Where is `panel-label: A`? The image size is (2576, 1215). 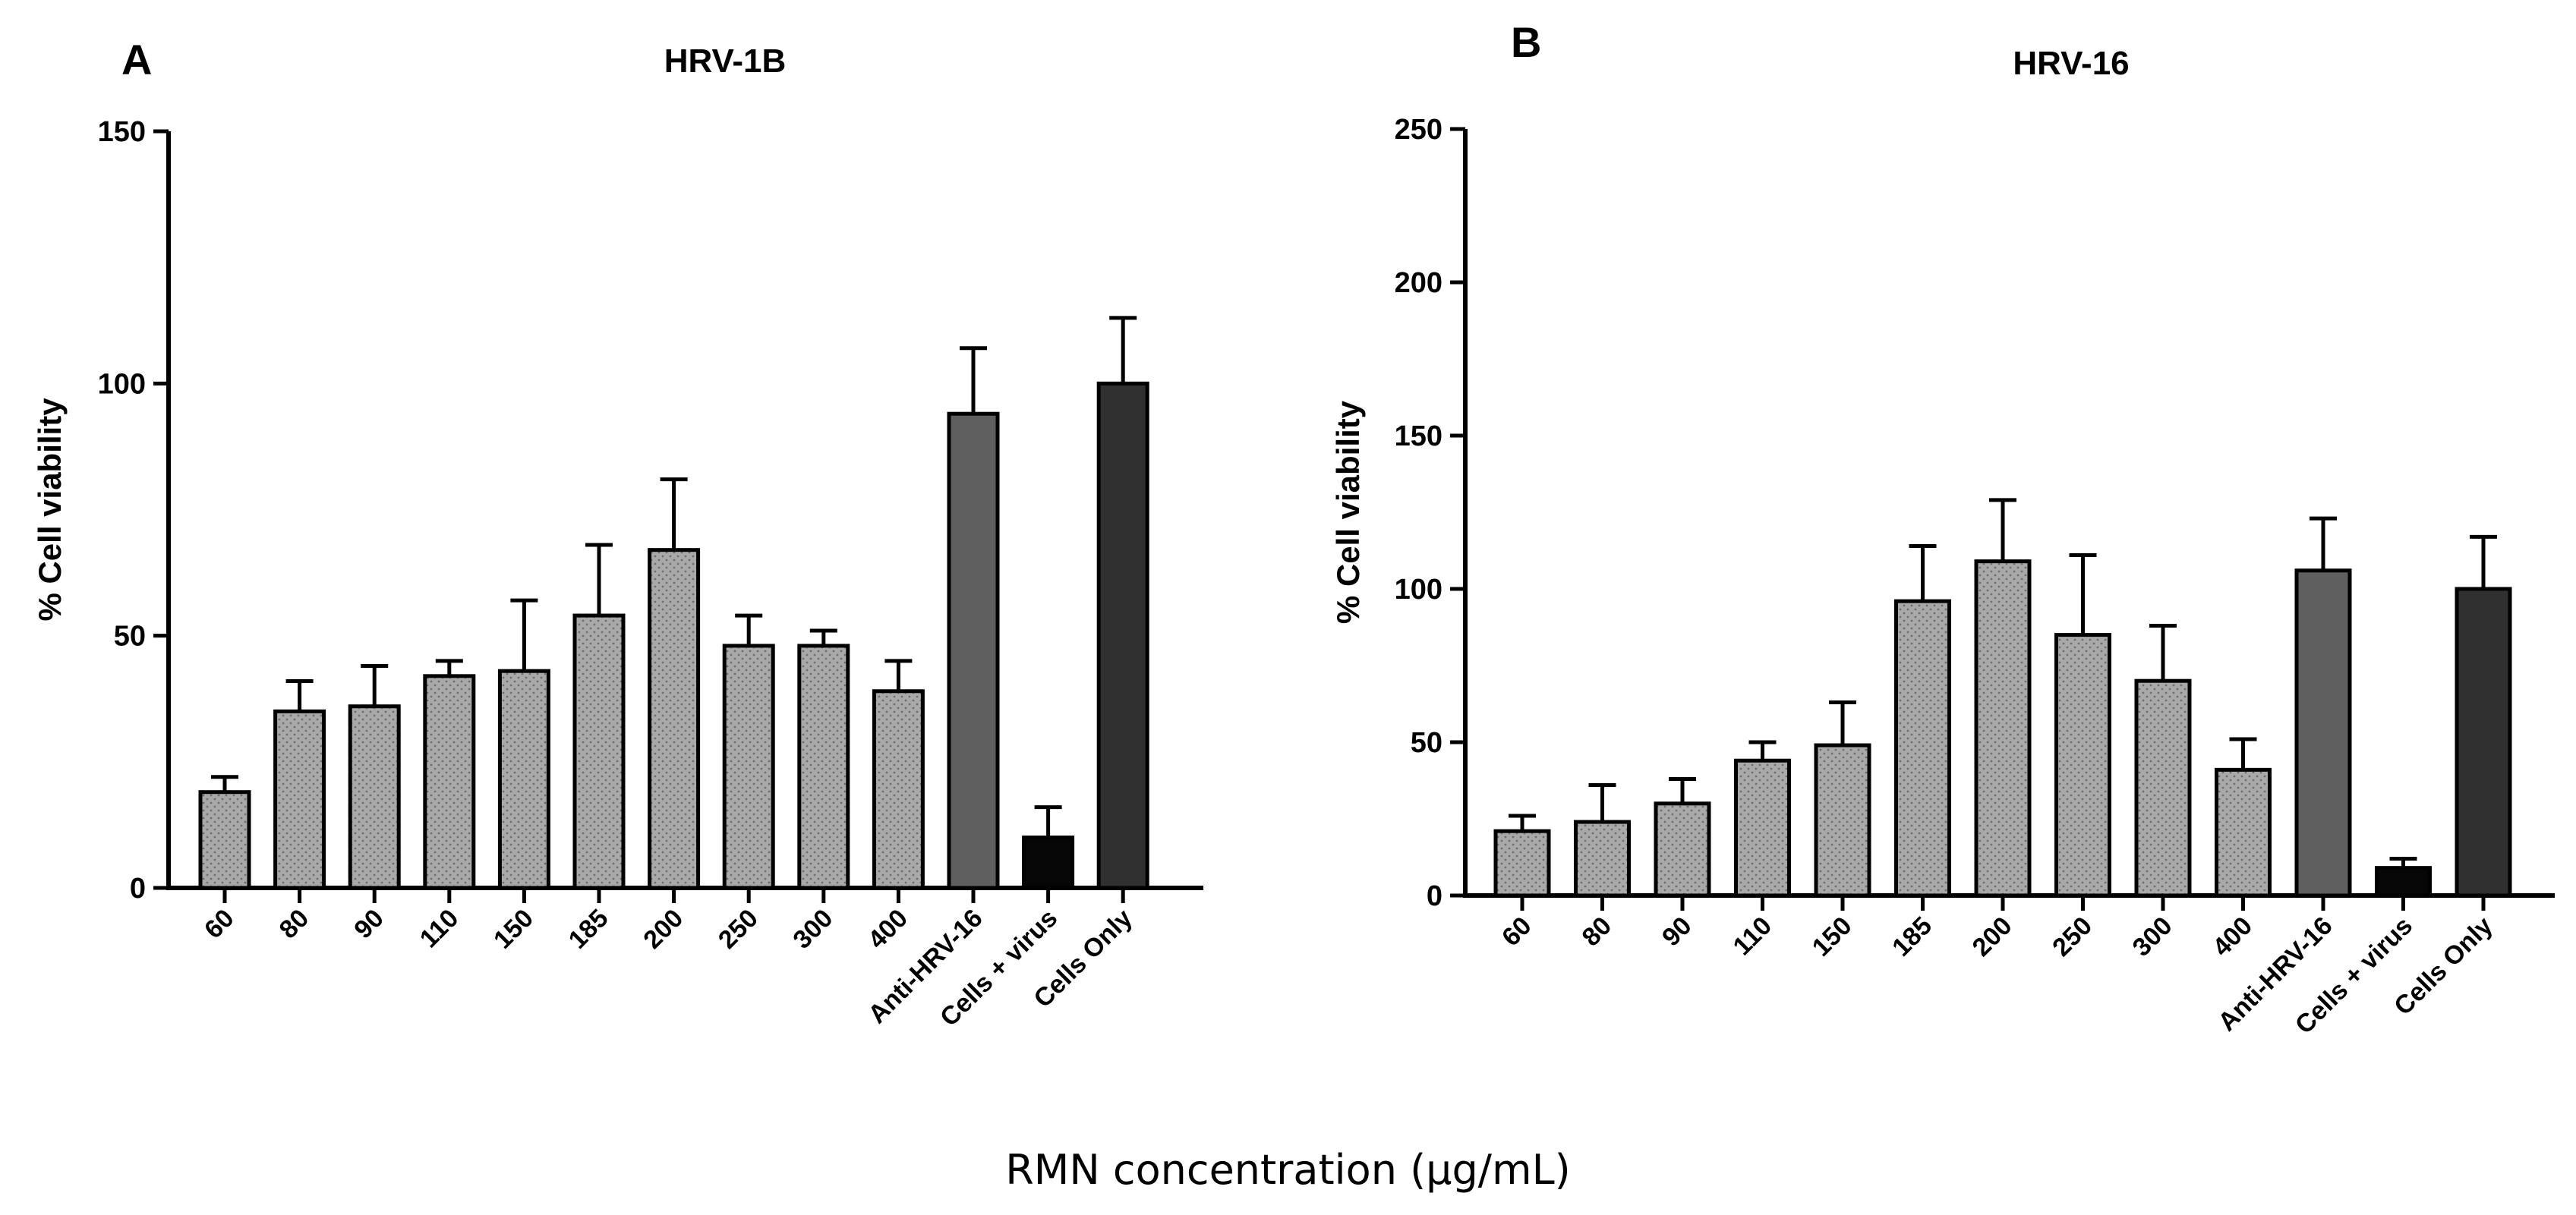 panel-label: A is located at coordinates (136, 59).